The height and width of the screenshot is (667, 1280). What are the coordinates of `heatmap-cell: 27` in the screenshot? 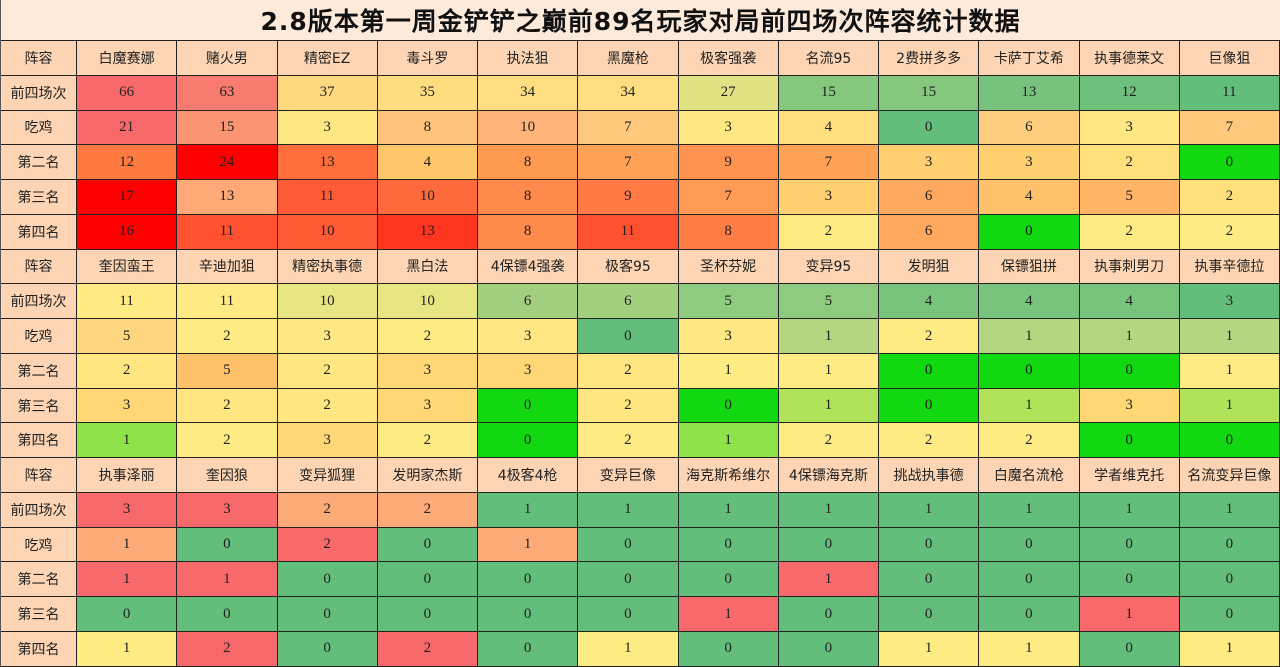 It's located at (728, 93).